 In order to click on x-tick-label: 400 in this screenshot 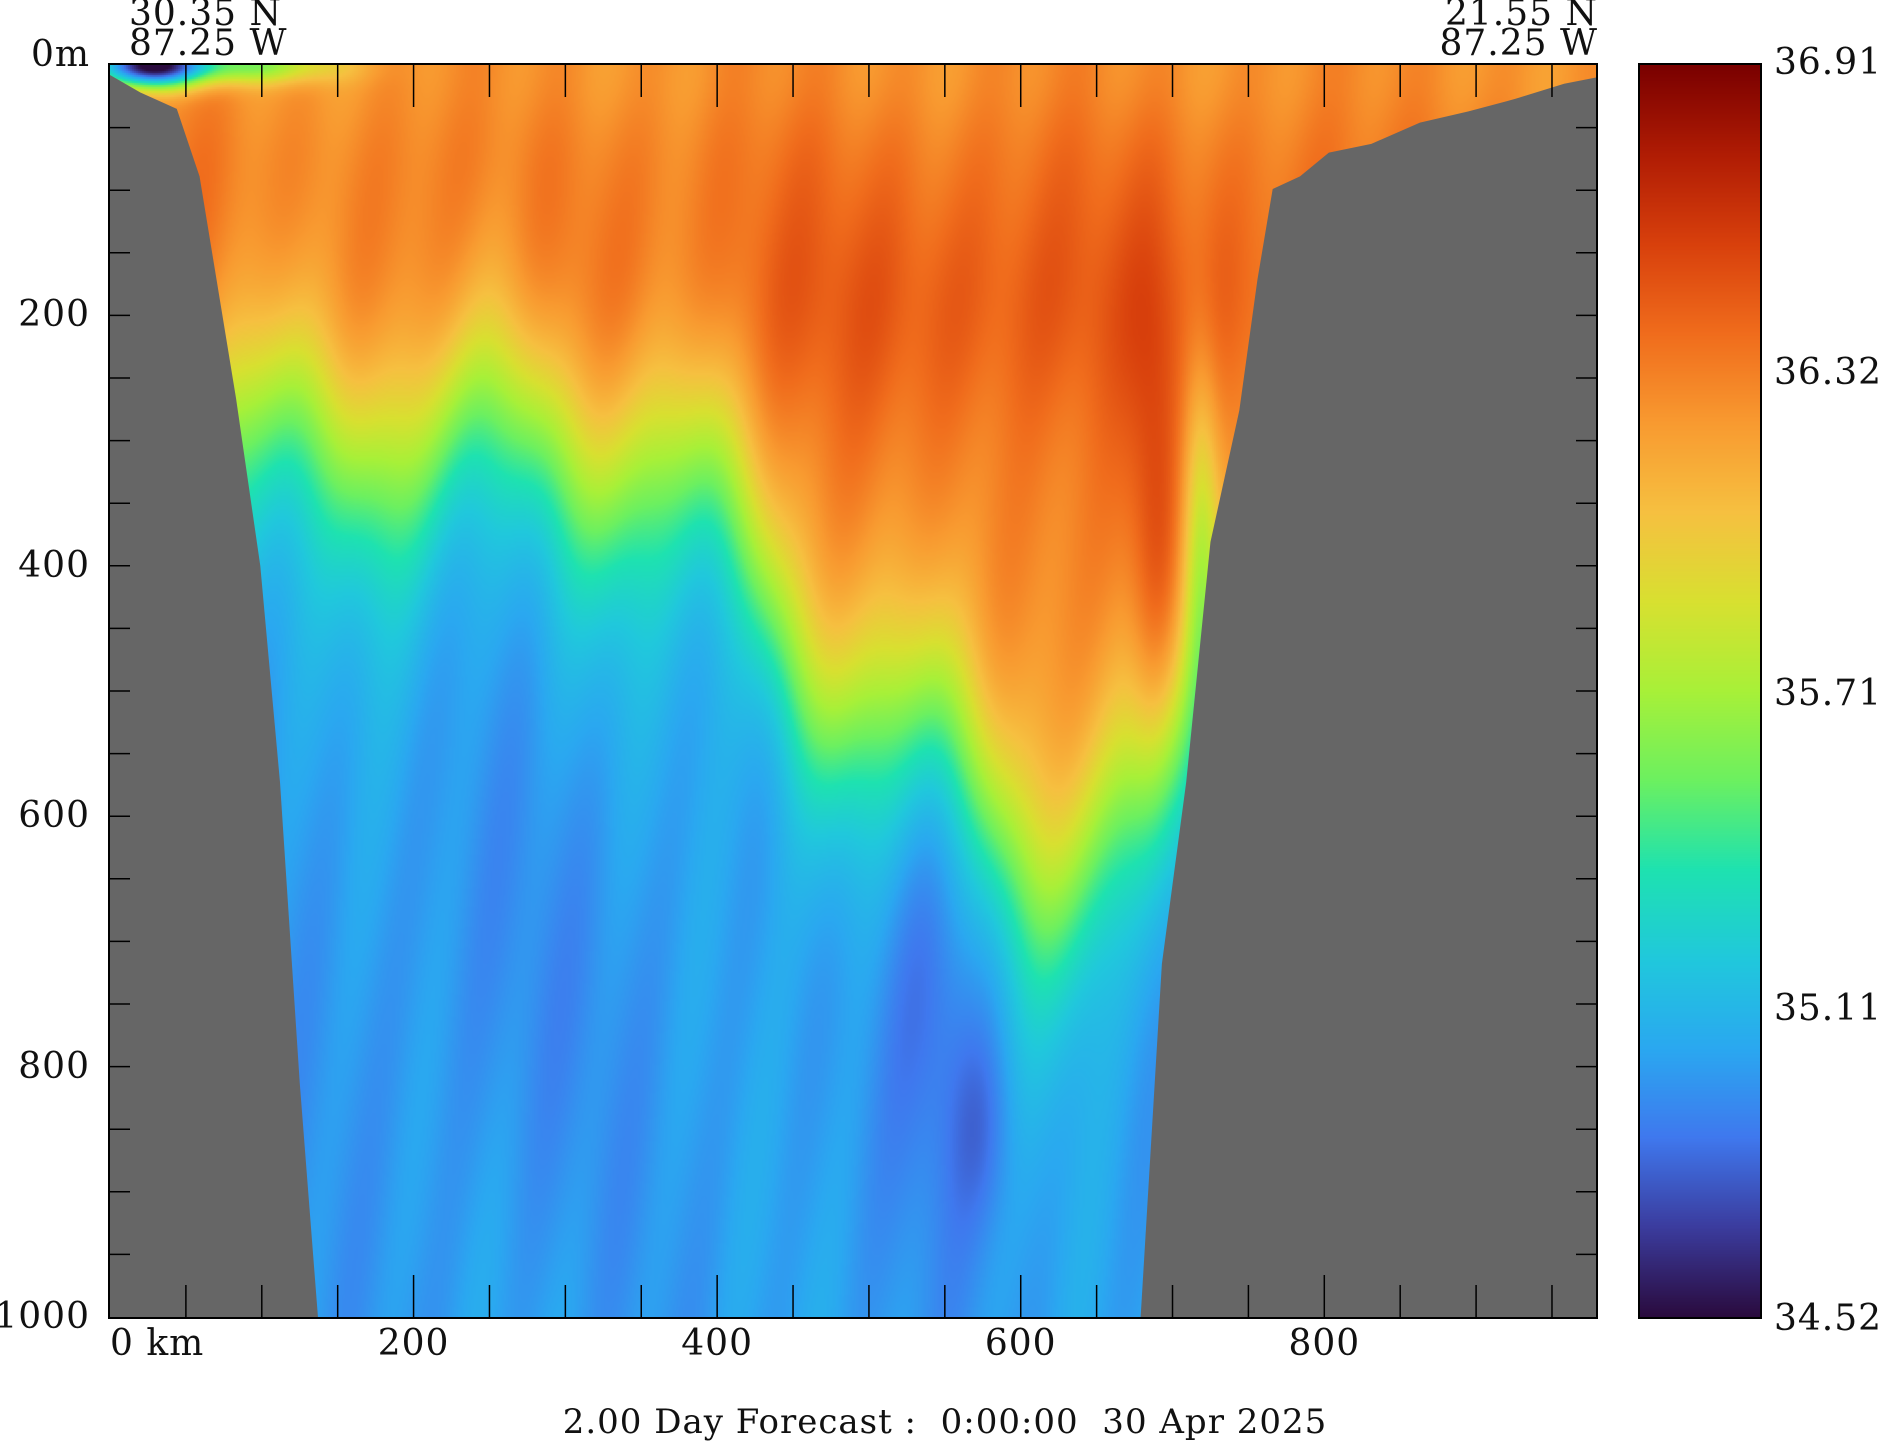, I will do `click(717, 1343)`.